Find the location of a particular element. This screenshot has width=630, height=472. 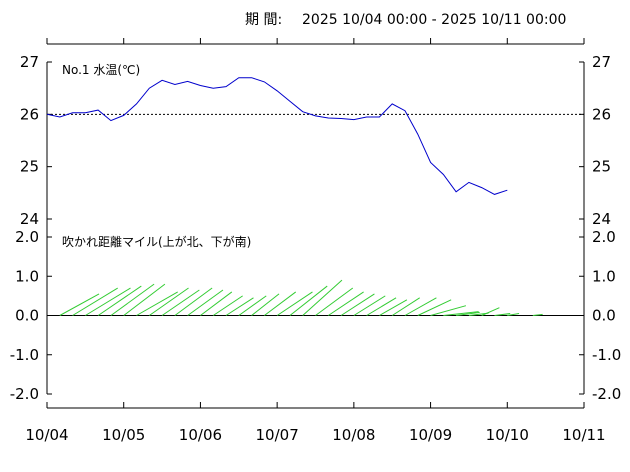

wind-ytick-label-left: -2.0 is located at coordinates (24, 394).